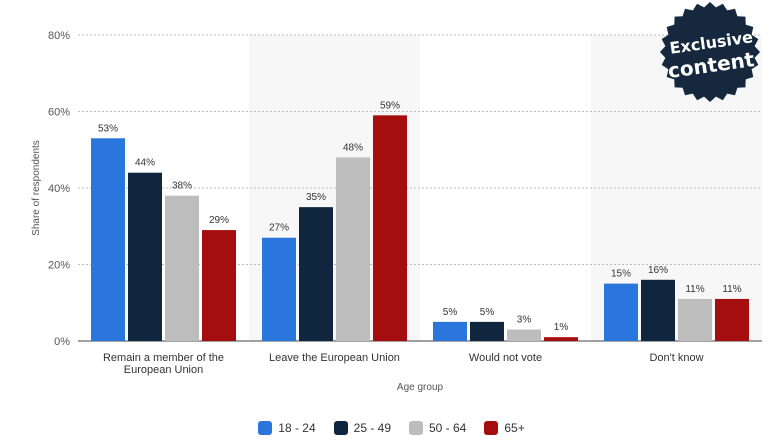  I want to click on x-category-label: Would not vote, so click(505, 358).